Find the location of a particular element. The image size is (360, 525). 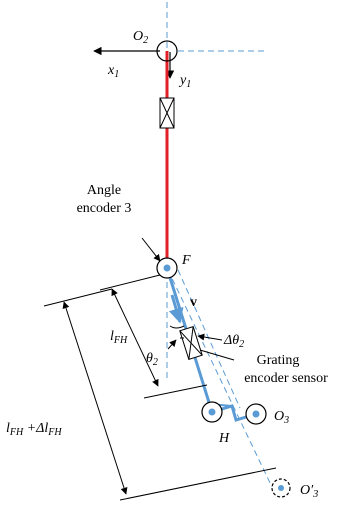

angle-encoder-label-line2: encoder 3 is located at coordinates (104, 208).